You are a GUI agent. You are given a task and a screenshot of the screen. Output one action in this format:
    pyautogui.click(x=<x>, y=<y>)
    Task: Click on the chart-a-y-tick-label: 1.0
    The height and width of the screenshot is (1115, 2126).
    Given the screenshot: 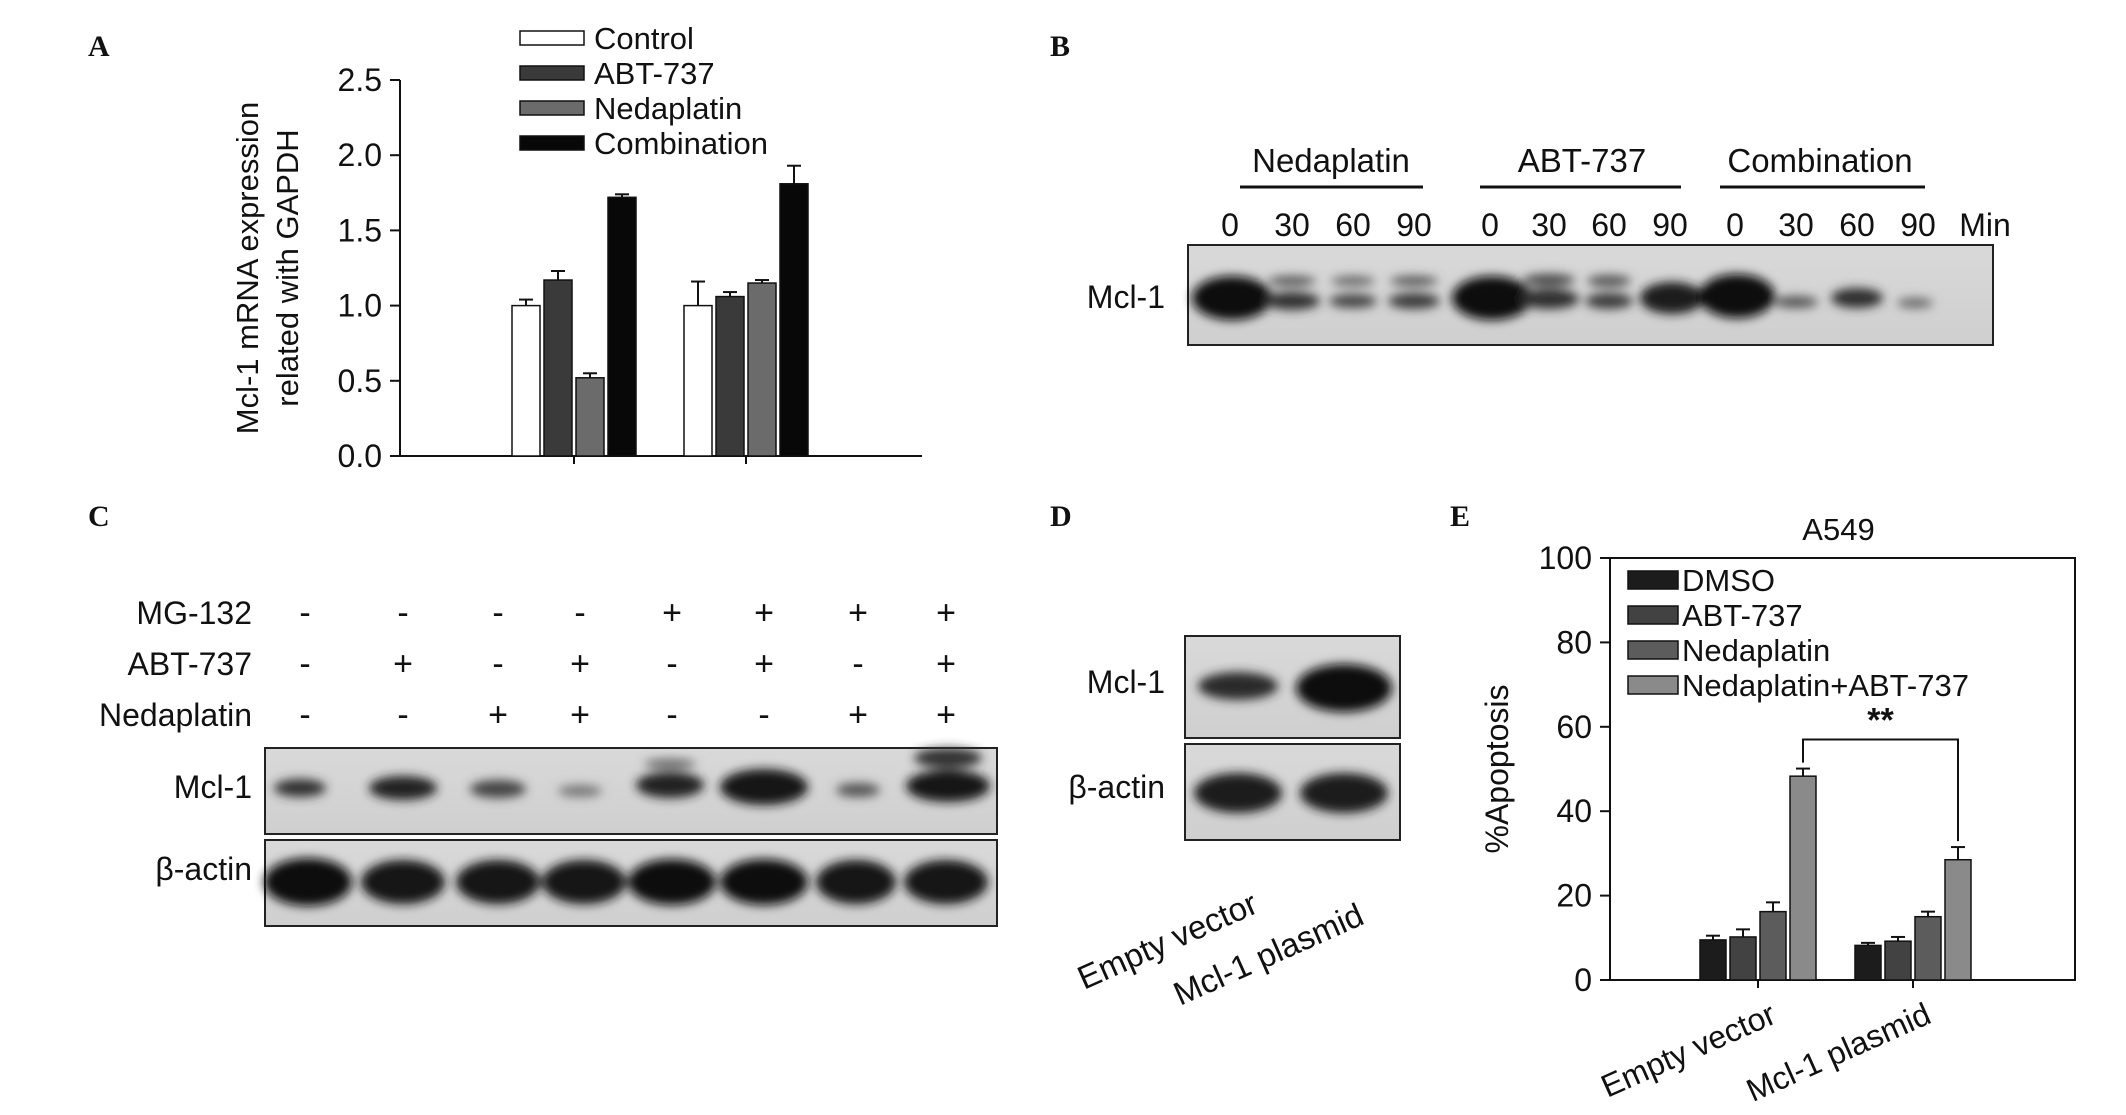 What is the action you would take?
    pyautogui.click(x=360, y=306)
    